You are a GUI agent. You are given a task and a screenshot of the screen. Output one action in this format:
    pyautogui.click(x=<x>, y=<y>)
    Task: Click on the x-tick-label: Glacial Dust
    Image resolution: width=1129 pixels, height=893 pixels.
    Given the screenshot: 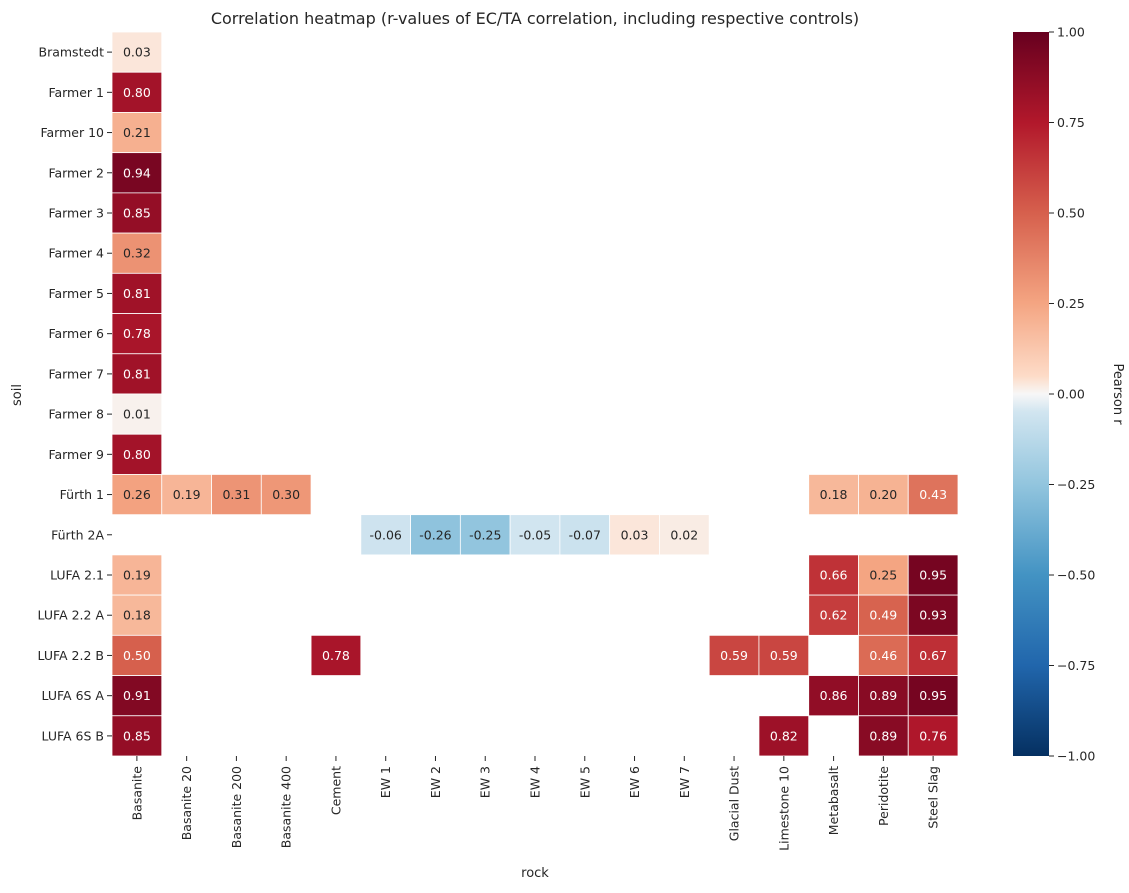 What is the action you would take?
    pyautogui.click(x=734, y=803)
    